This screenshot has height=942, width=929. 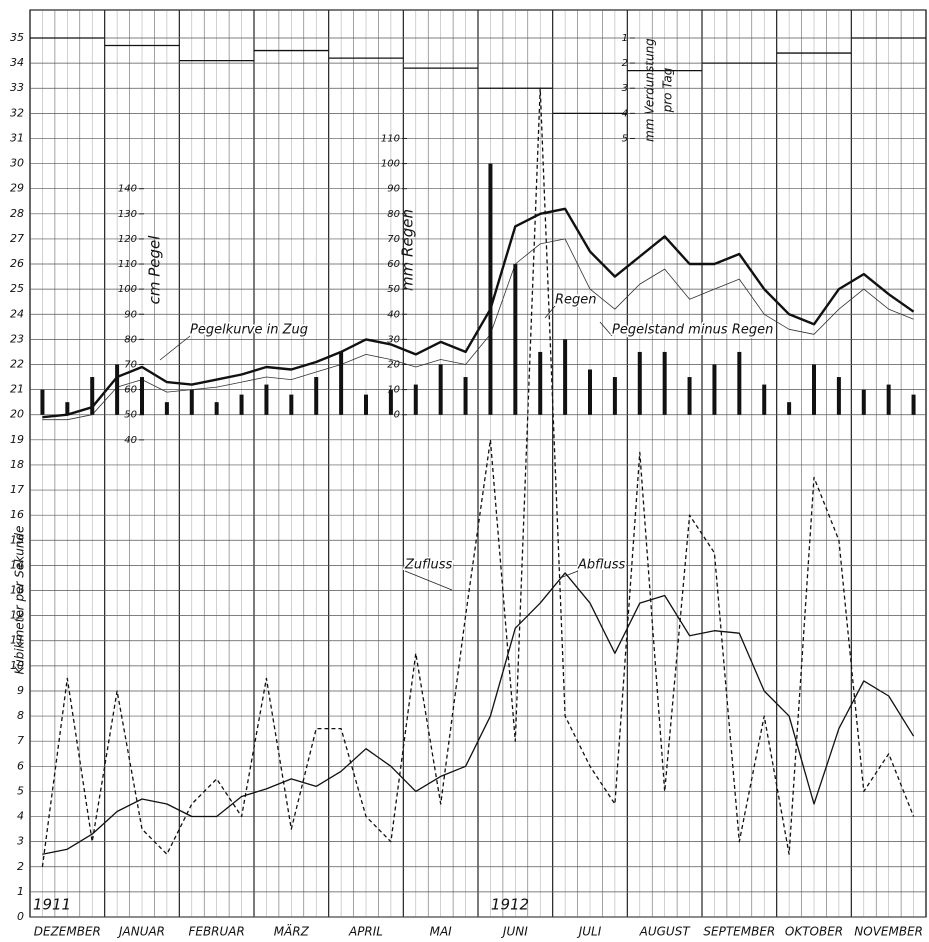 What do you see at coordinates (17, 163) in the screenshot?
I see `y-tick-label: 30` at bounding box center [17, 163].